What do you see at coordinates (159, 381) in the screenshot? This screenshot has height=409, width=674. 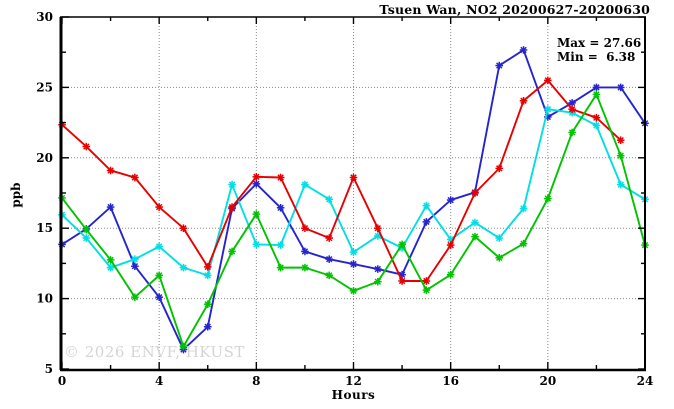 I see `x-tick-label: 4` at bounding box center [159, 381].